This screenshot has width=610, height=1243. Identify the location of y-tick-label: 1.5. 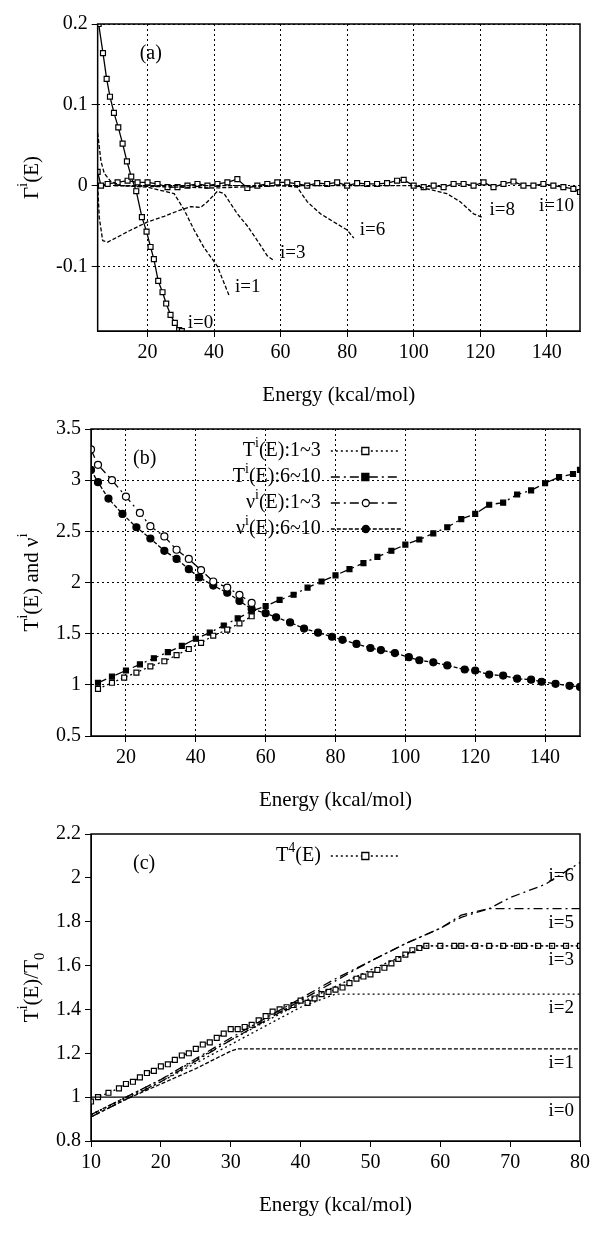
(68, 631).